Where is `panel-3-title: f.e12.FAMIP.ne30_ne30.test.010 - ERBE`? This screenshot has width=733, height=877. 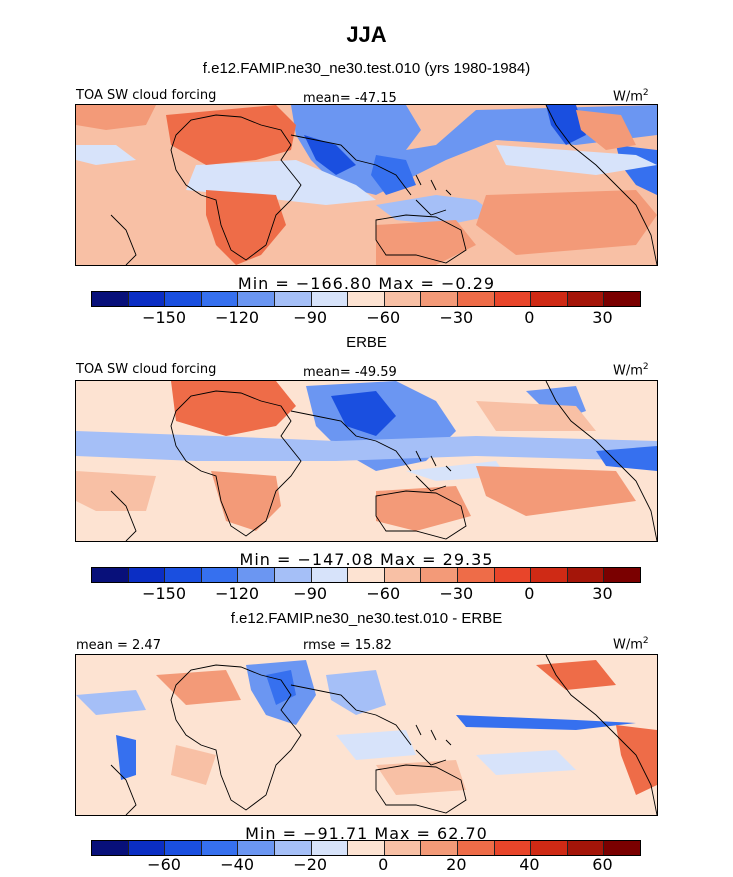 panel-3-title: f.e12.FAMIP.ne30_ne30.test.010 - ERBE is located at coordinates (366, 618).